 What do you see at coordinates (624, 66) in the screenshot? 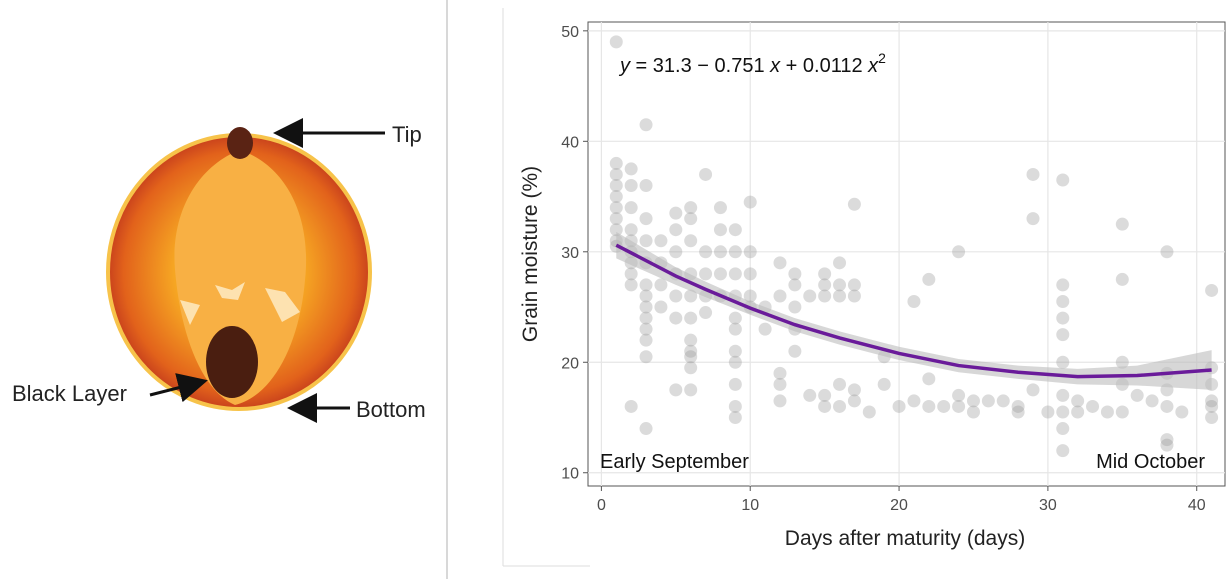
I see `equation-part: y` at bounding box center [624, 66].